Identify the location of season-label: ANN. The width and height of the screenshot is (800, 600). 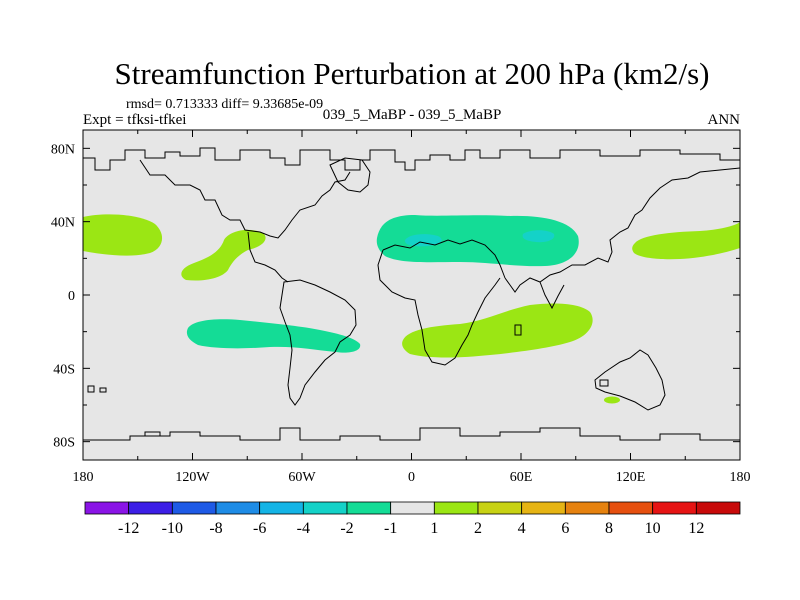
(724, 120).